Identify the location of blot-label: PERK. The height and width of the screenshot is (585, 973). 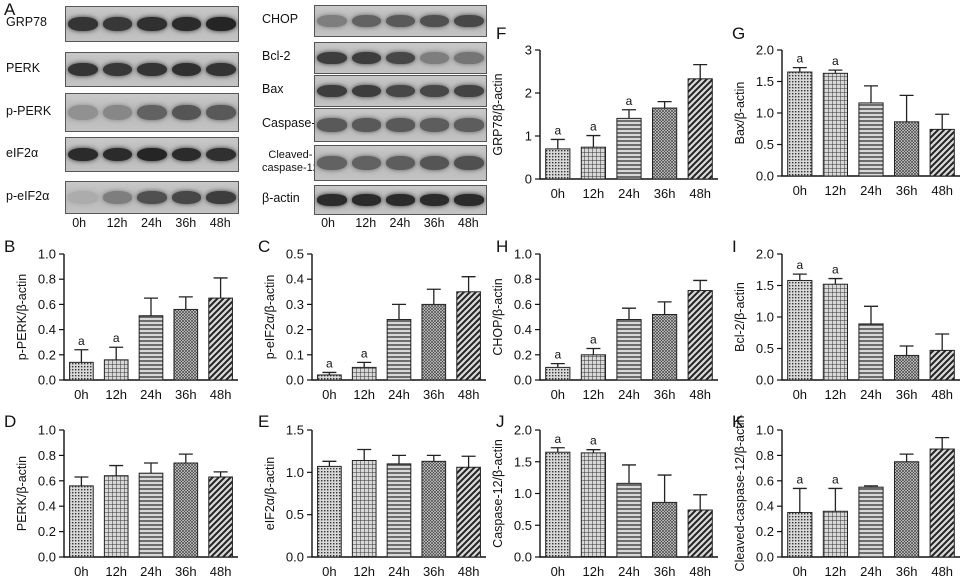
(23, 67).